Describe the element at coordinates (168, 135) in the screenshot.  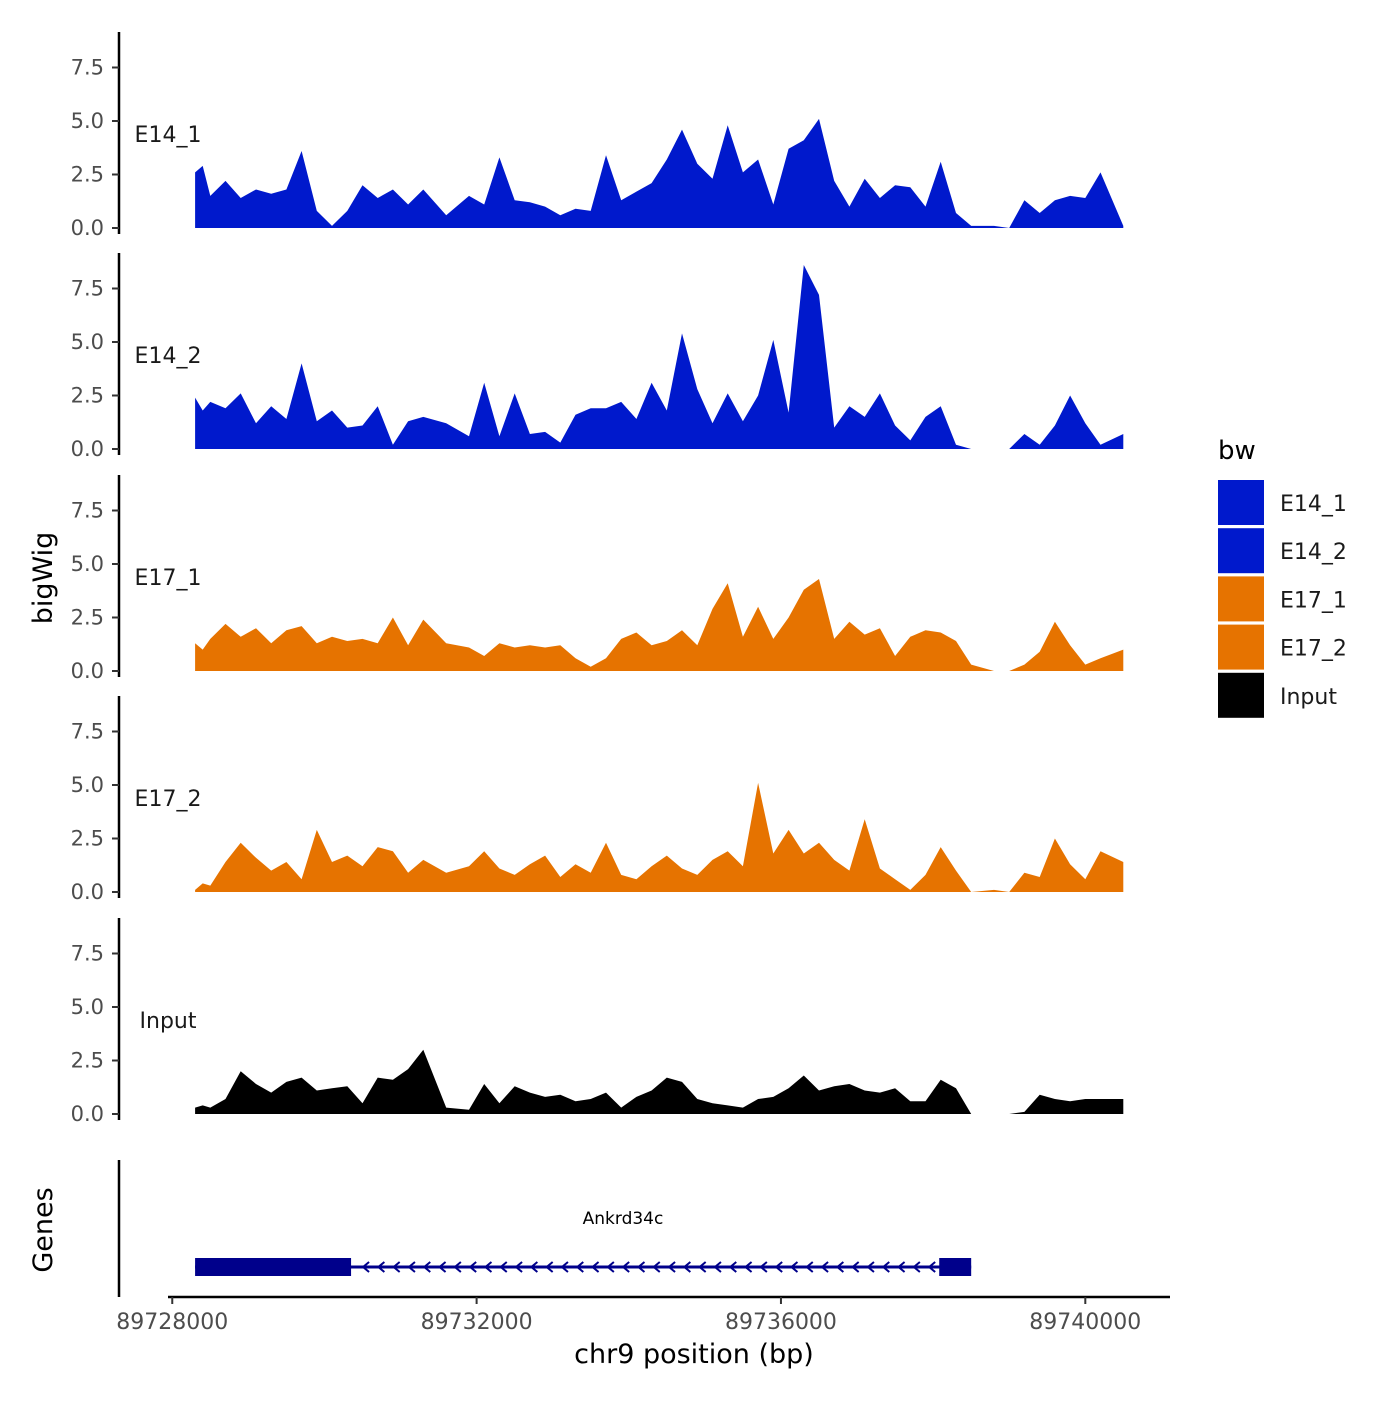
I see `track-label-E14_1: E14_1` at that location.